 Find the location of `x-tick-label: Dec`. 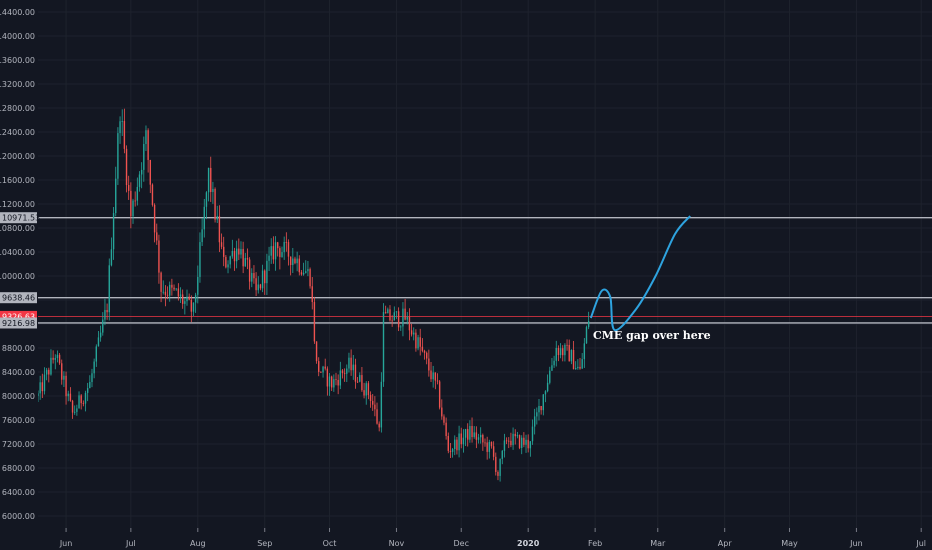

x-tick-label: Dec is located at coordinates (461, 543).